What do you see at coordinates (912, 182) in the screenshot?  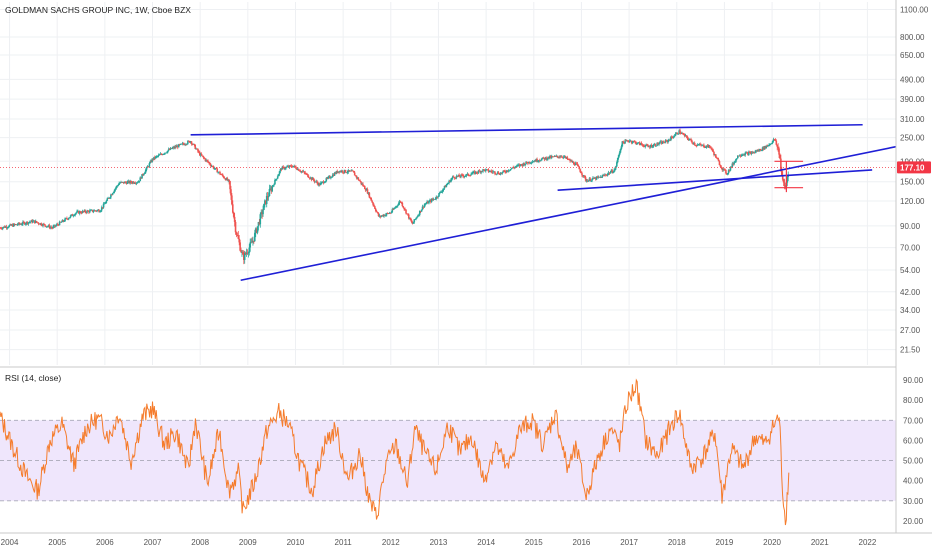 I see `price-tick-label: 150.00` at bounding box center [912, 182].